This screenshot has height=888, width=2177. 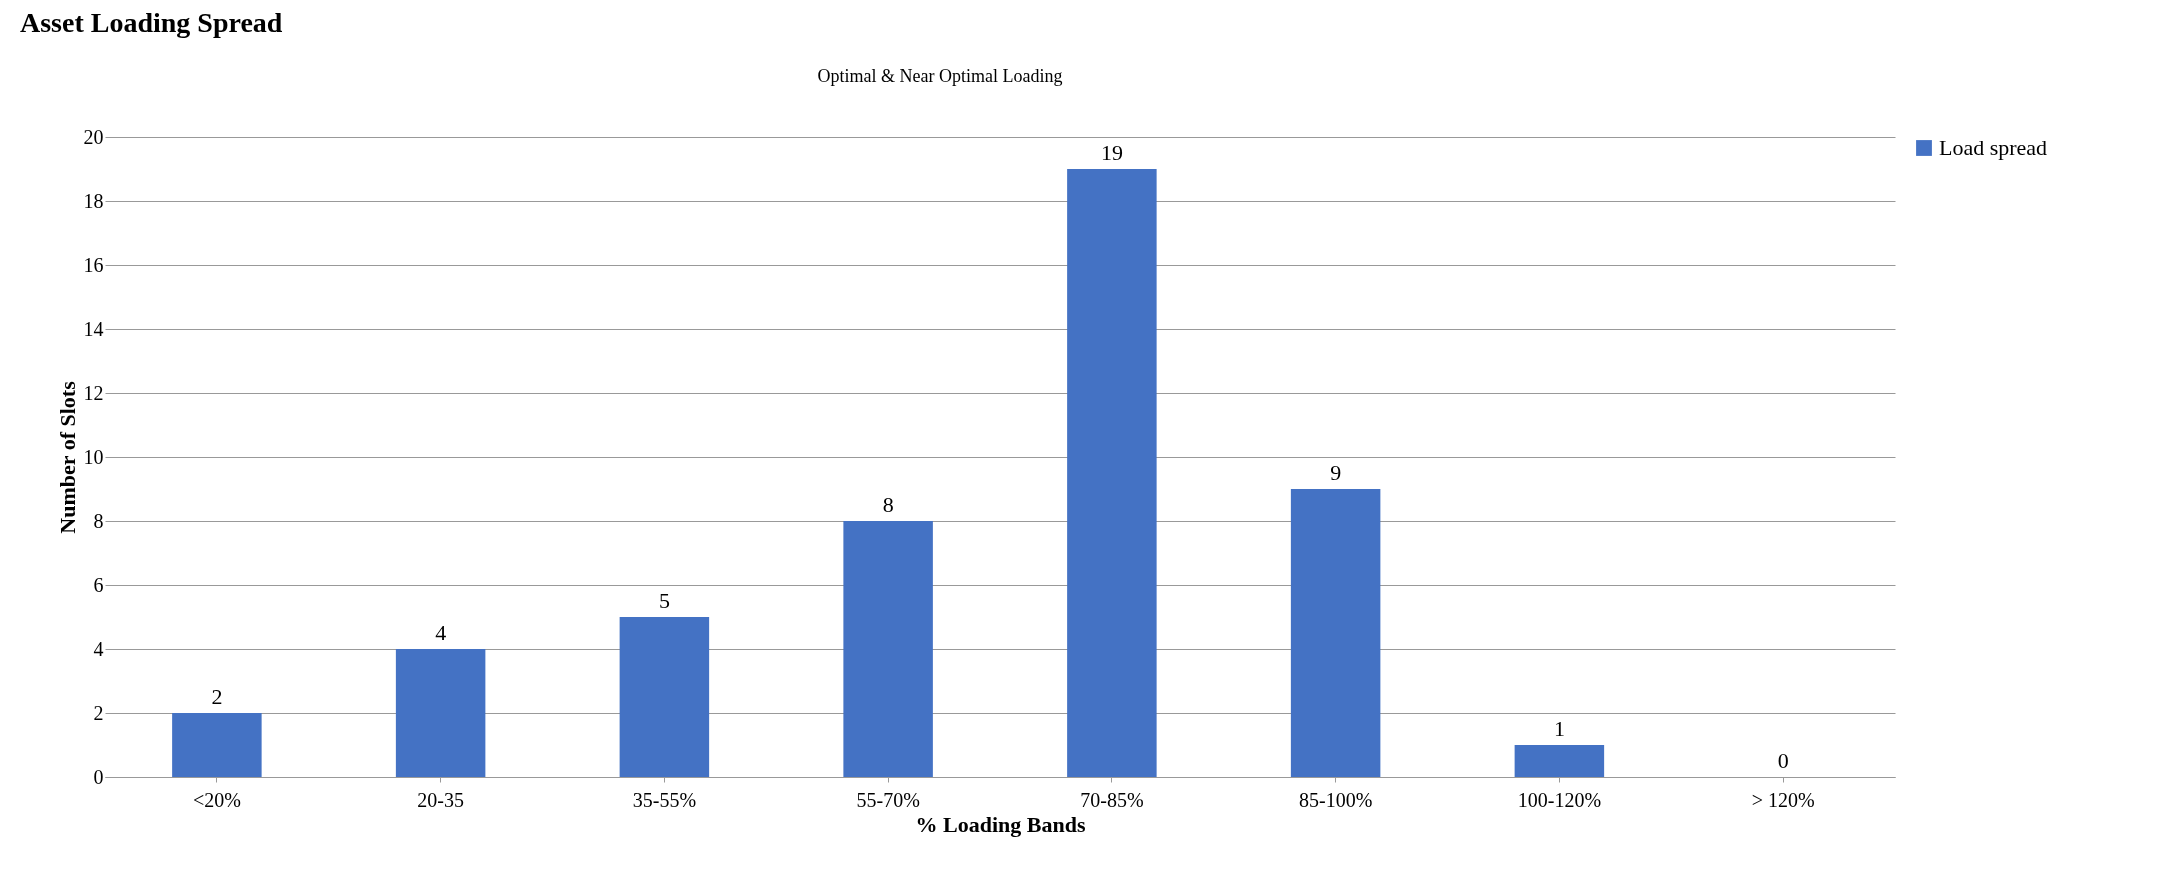 What do you see at coordinates (93, 136) in the screenshot?
I see `y-tick-label: 20` at bounding box center [93, 136].